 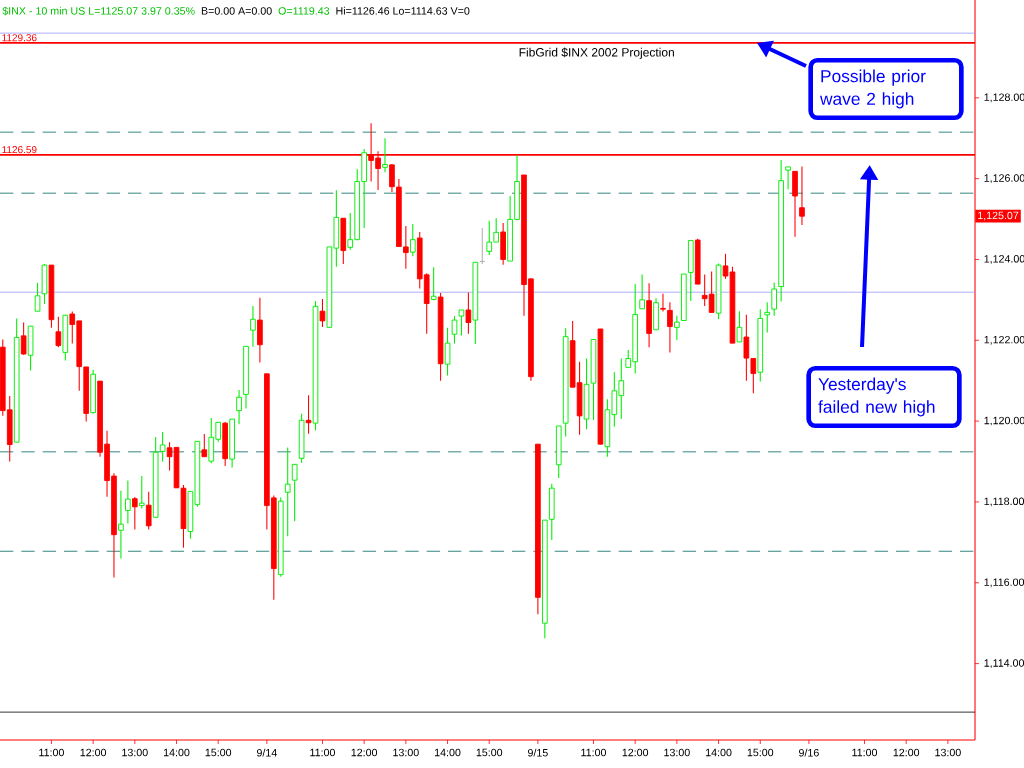 I want to click on x-tick-label: 9/14, so click(x=266, y=752).